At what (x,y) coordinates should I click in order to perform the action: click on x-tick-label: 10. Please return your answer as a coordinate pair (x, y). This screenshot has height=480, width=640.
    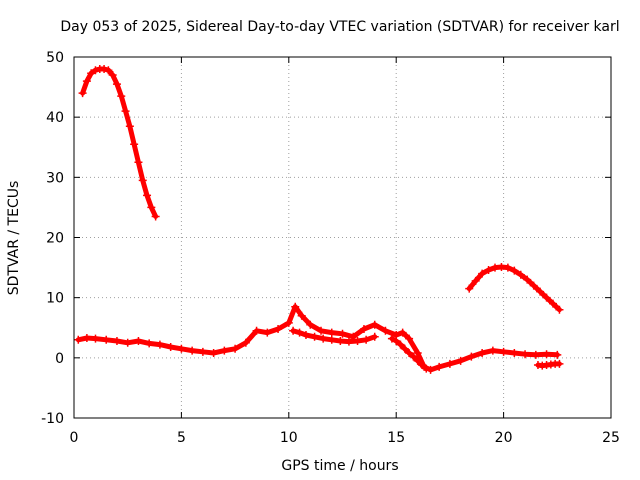
    Looking at the image, I should click on (289, 438).